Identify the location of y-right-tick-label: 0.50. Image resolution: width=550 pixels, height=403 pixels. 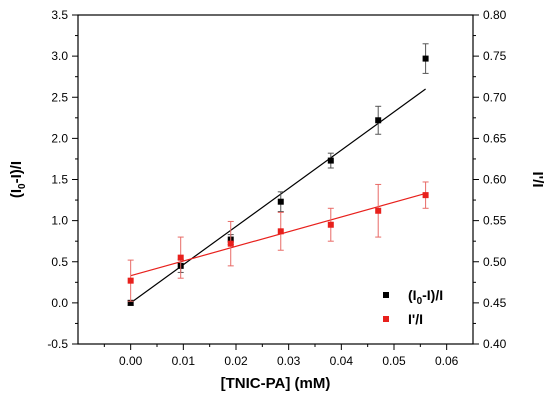
(495, 262).